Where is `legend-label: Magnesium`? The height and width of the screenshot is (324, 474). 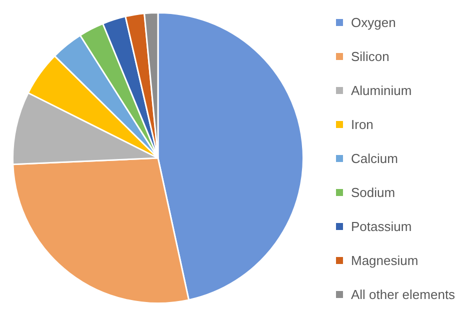 legend-label: Magnesium is located at coordinates (384, 260).